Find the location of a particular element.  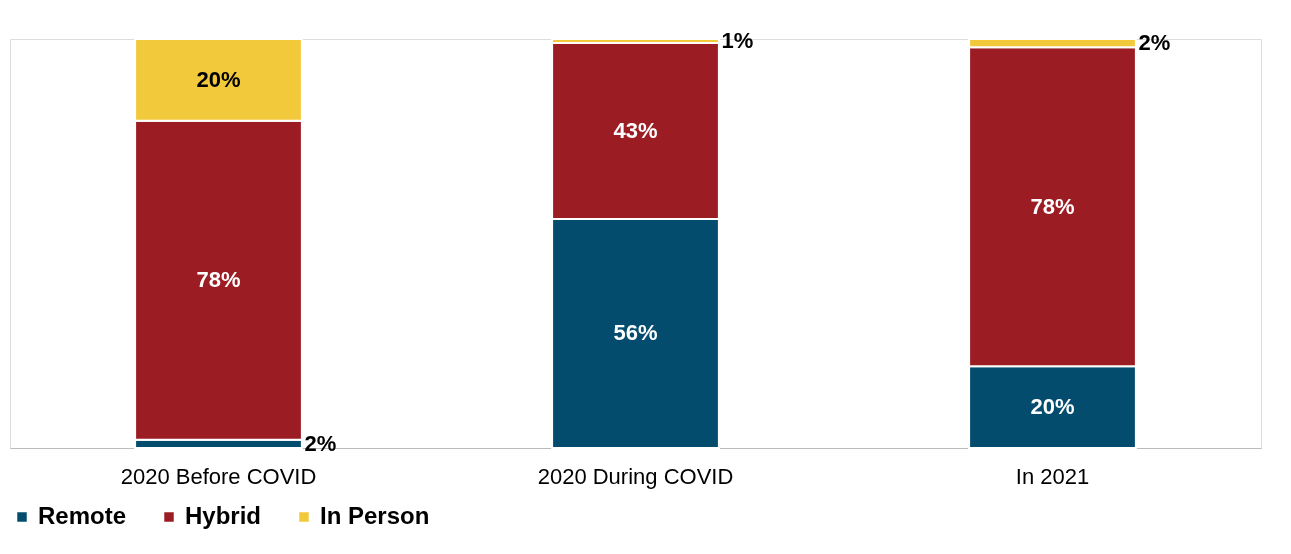

x-tick-label: In 2021 is located at coordinates (1052, 476).